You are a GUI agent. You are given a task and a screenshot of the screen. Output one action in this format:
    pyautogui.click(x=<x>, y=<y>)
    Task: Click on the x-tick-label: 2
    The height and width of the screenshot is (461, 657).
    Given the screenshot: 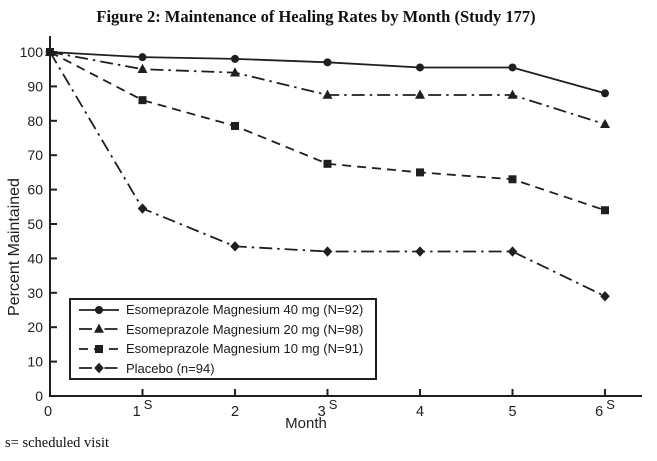 What is the action you would take?
    pyautogui.click(x=235, y=412)
    